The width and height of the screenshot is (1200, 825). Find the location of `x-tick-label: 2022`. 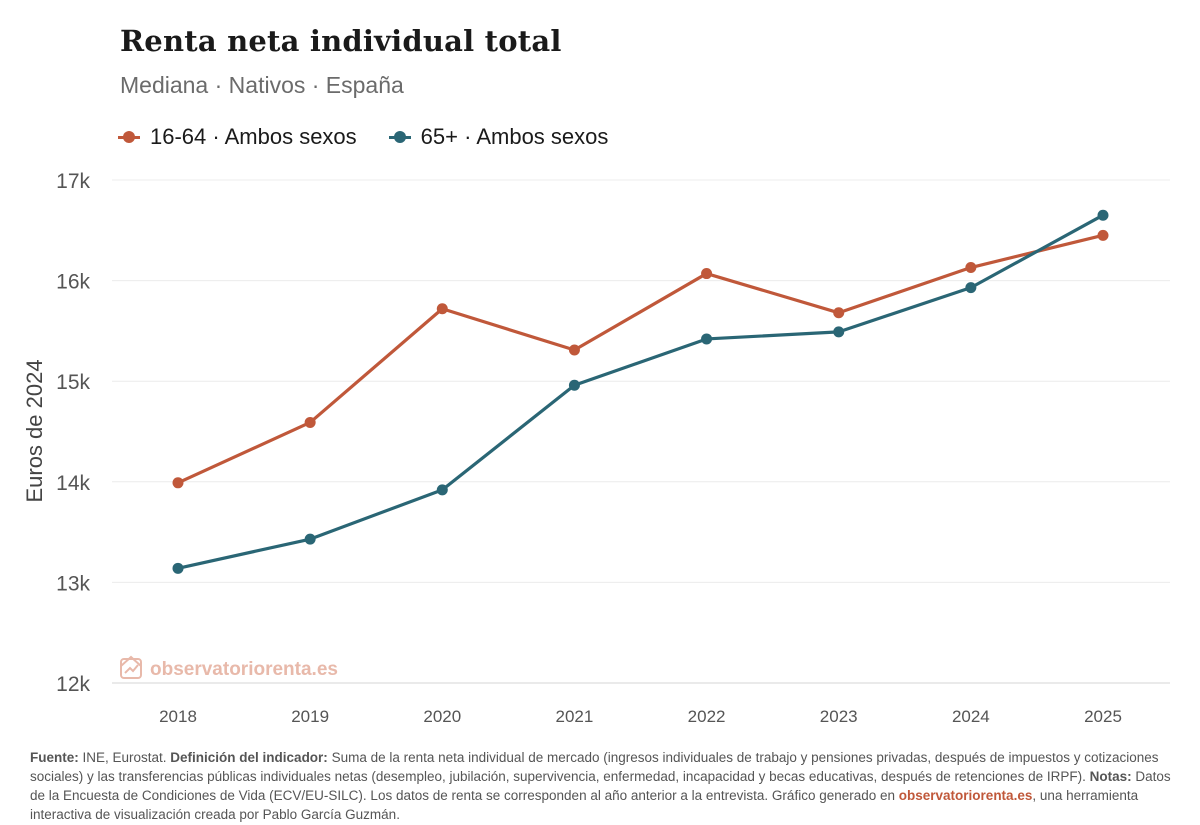

x-tick-label: 2022 is located at coordinates (707, 716).